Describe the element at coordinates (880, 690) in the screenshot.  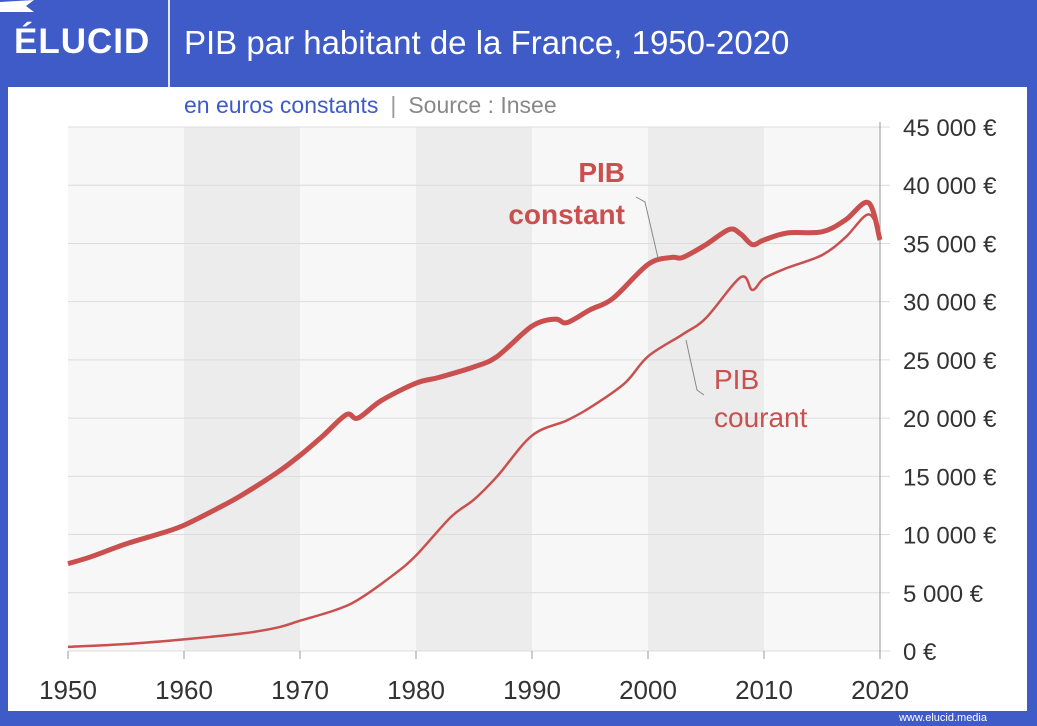
I see `x-tick-label: 2020` at that location.